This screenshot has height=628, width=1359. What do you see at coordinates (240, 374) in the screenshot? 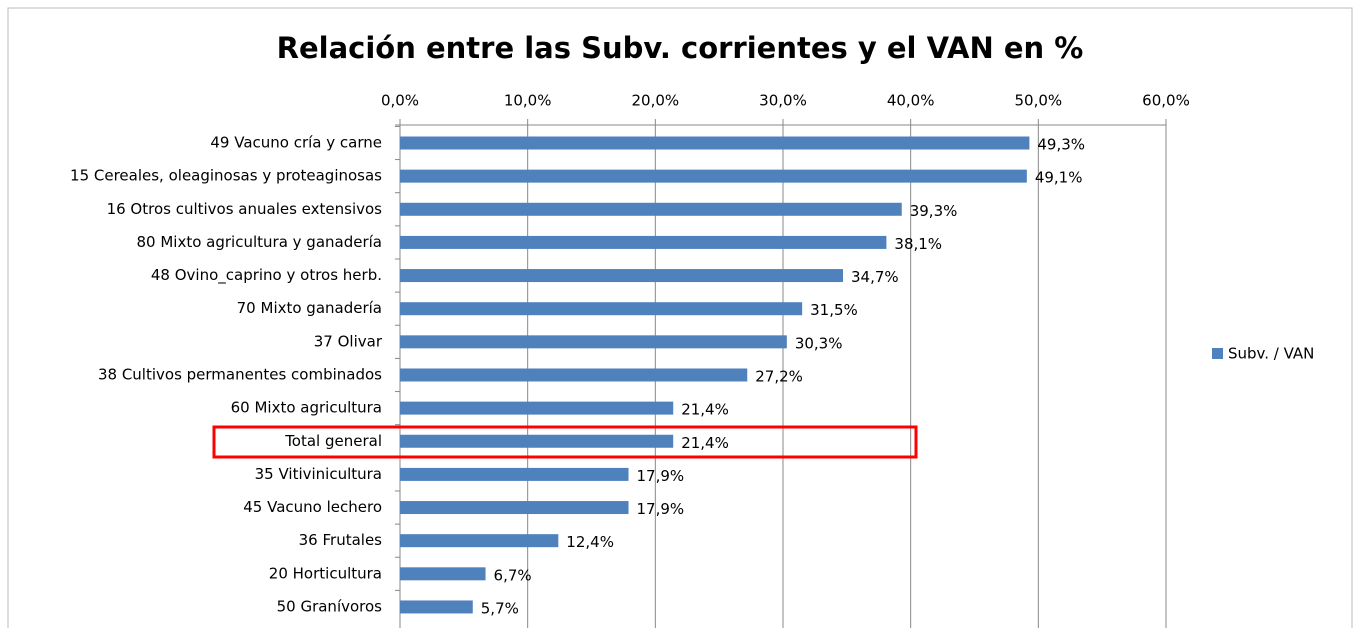
I see `y-tick-label: 38 Cultivos permanentes combinados` at bounding box center [240, 374].